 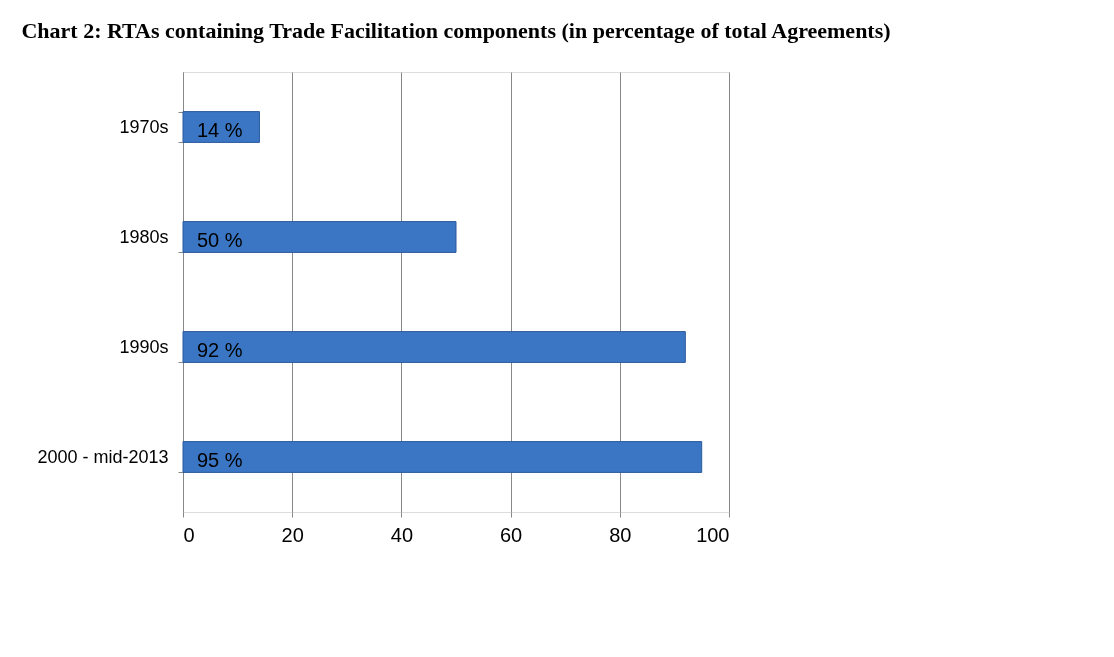 What do you see at coordinates (144, 346) in the screenshot?
I see `y-tick-label: 1990s` at bounding box center [144, 346].